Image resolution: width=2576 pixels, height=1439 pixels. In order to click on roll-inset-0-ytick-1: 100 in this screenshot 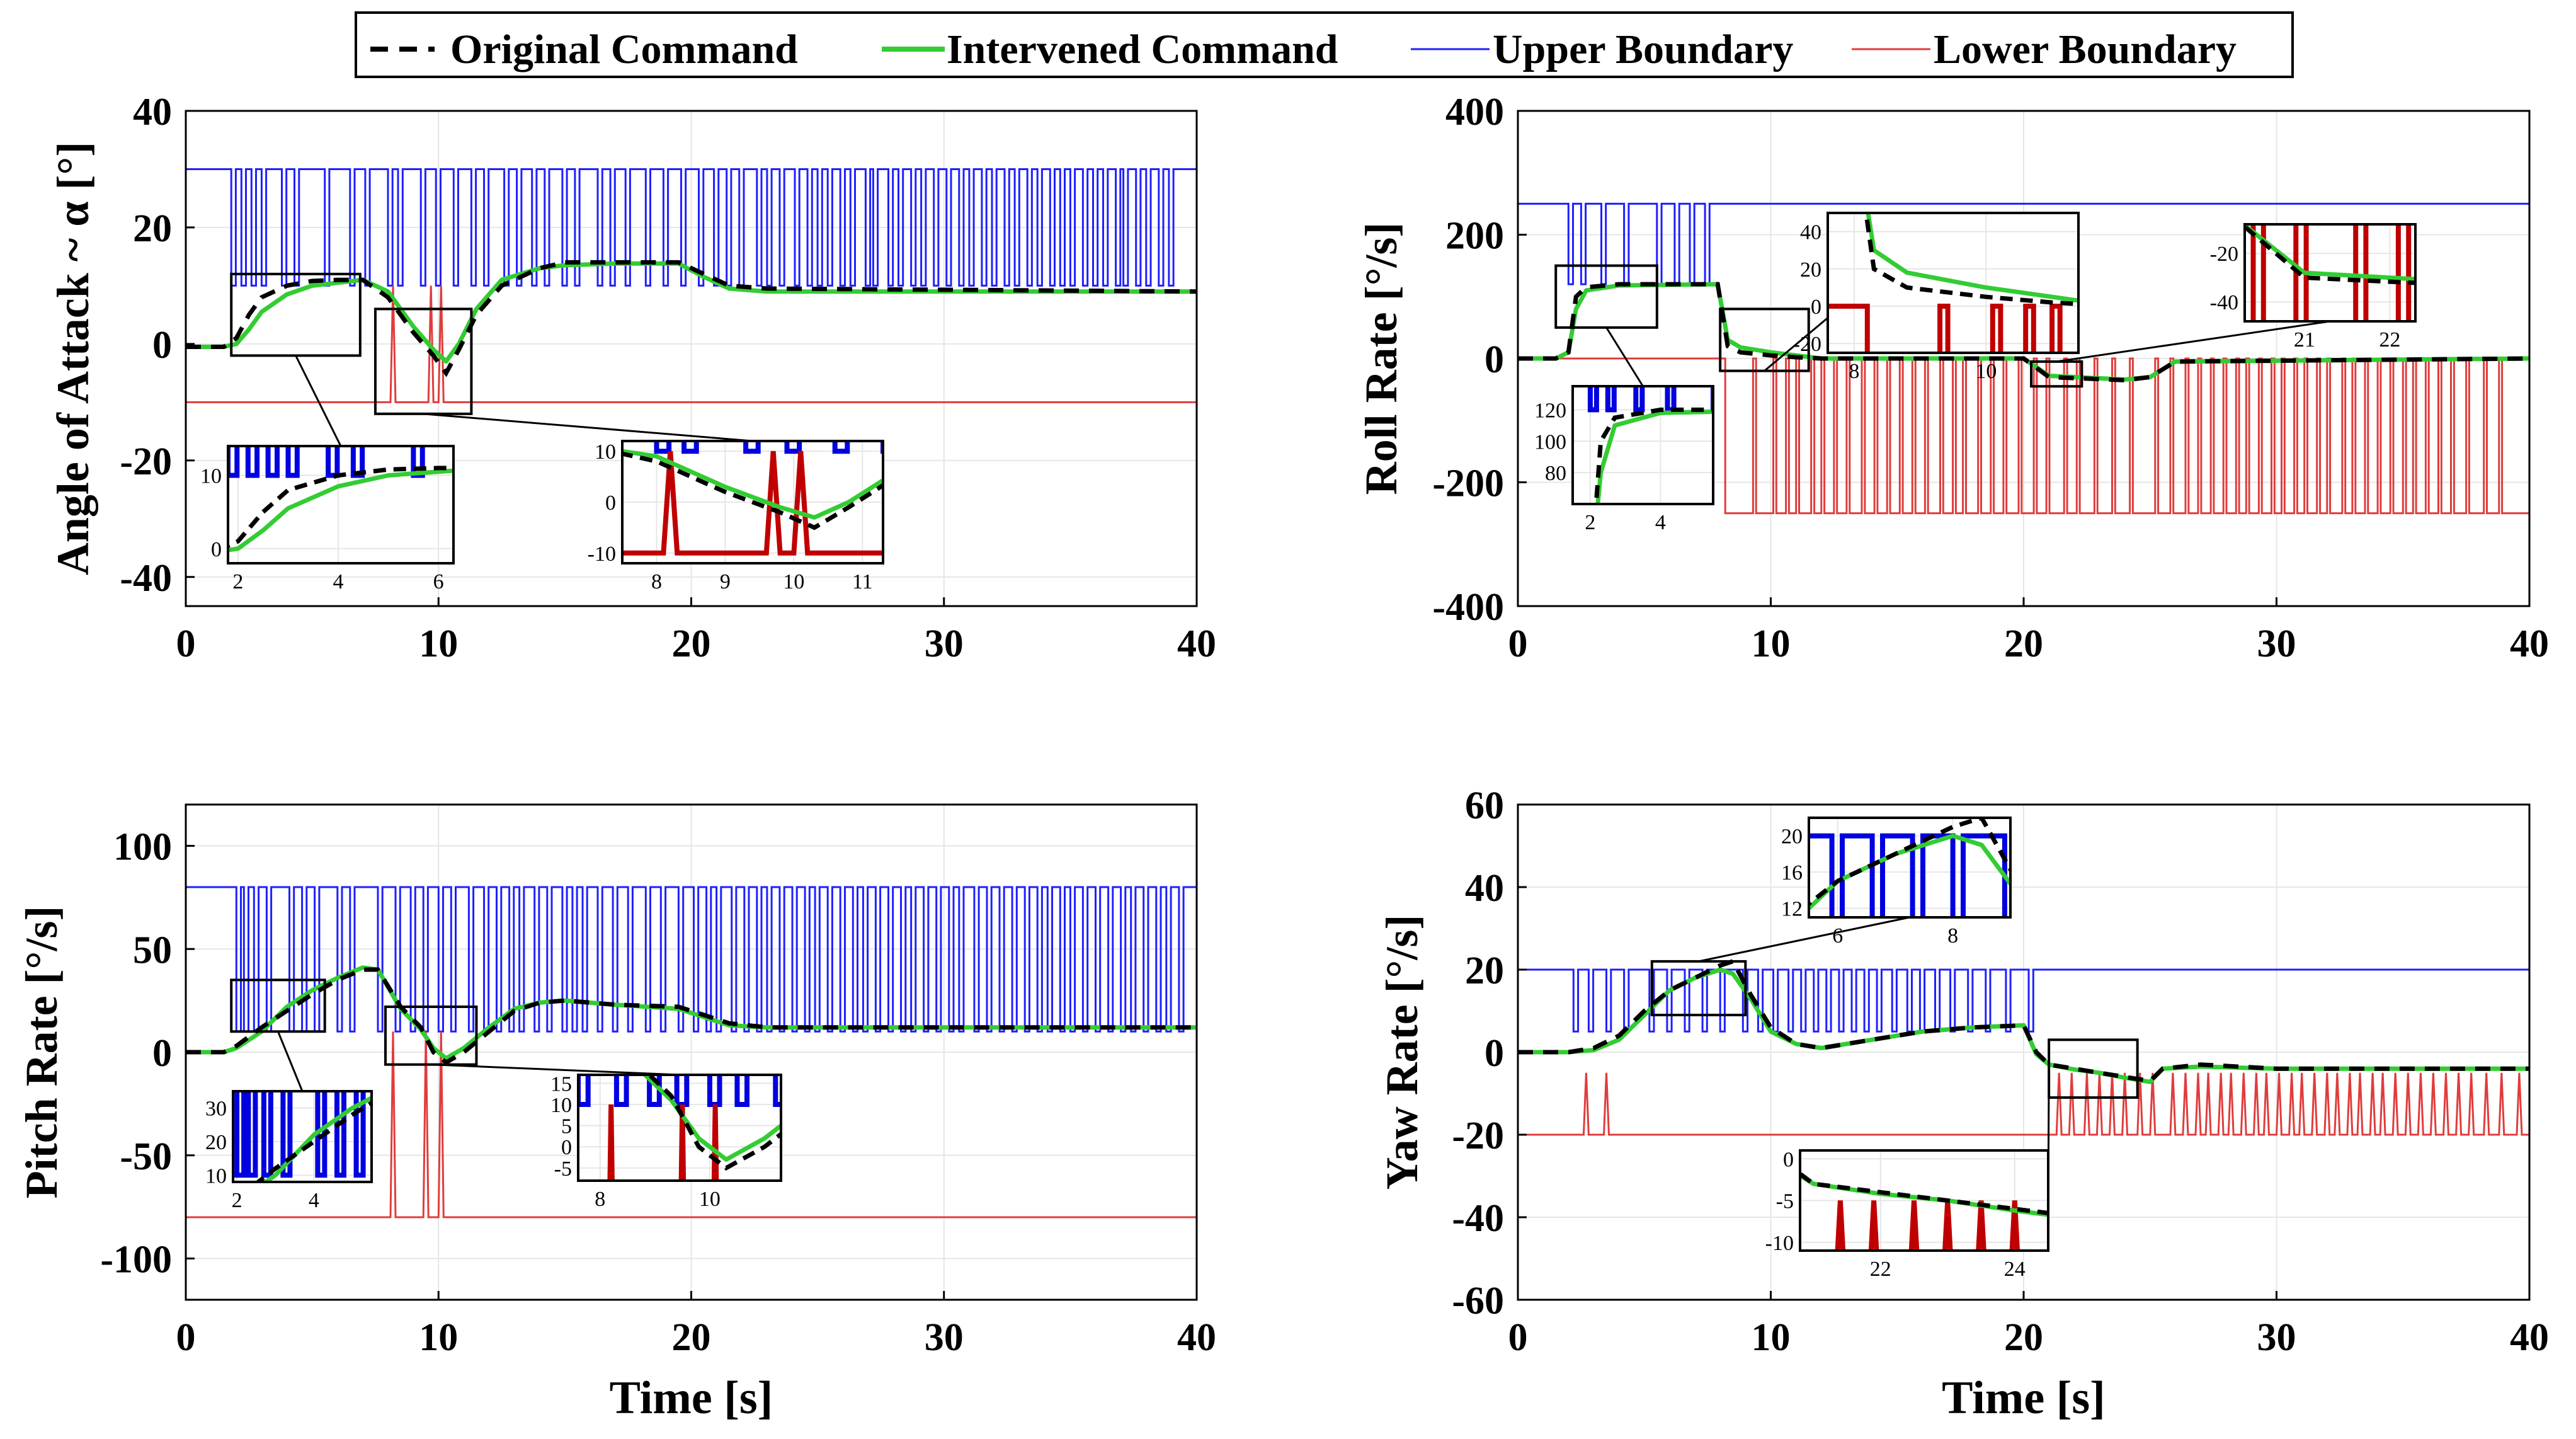, I will do `click(1550, 442)`.